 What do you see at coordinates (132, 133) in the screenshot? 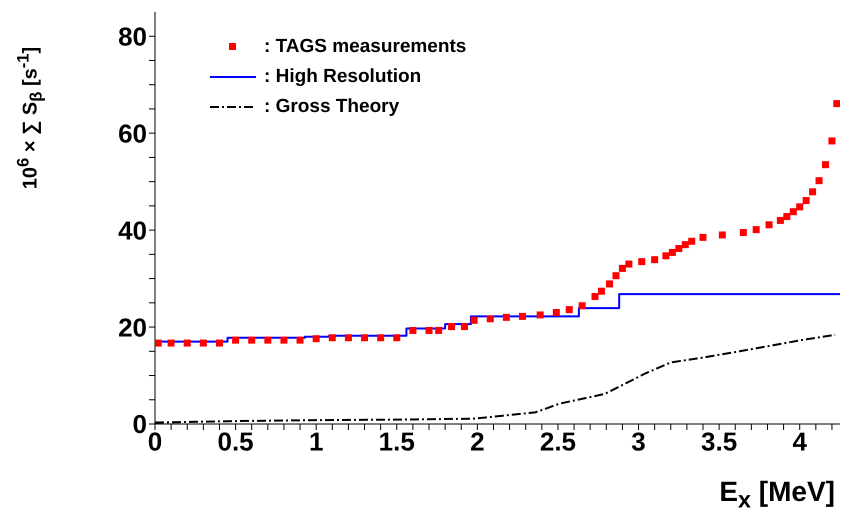
I see `y-tick-label: 60` at bounding box center [132, 133].